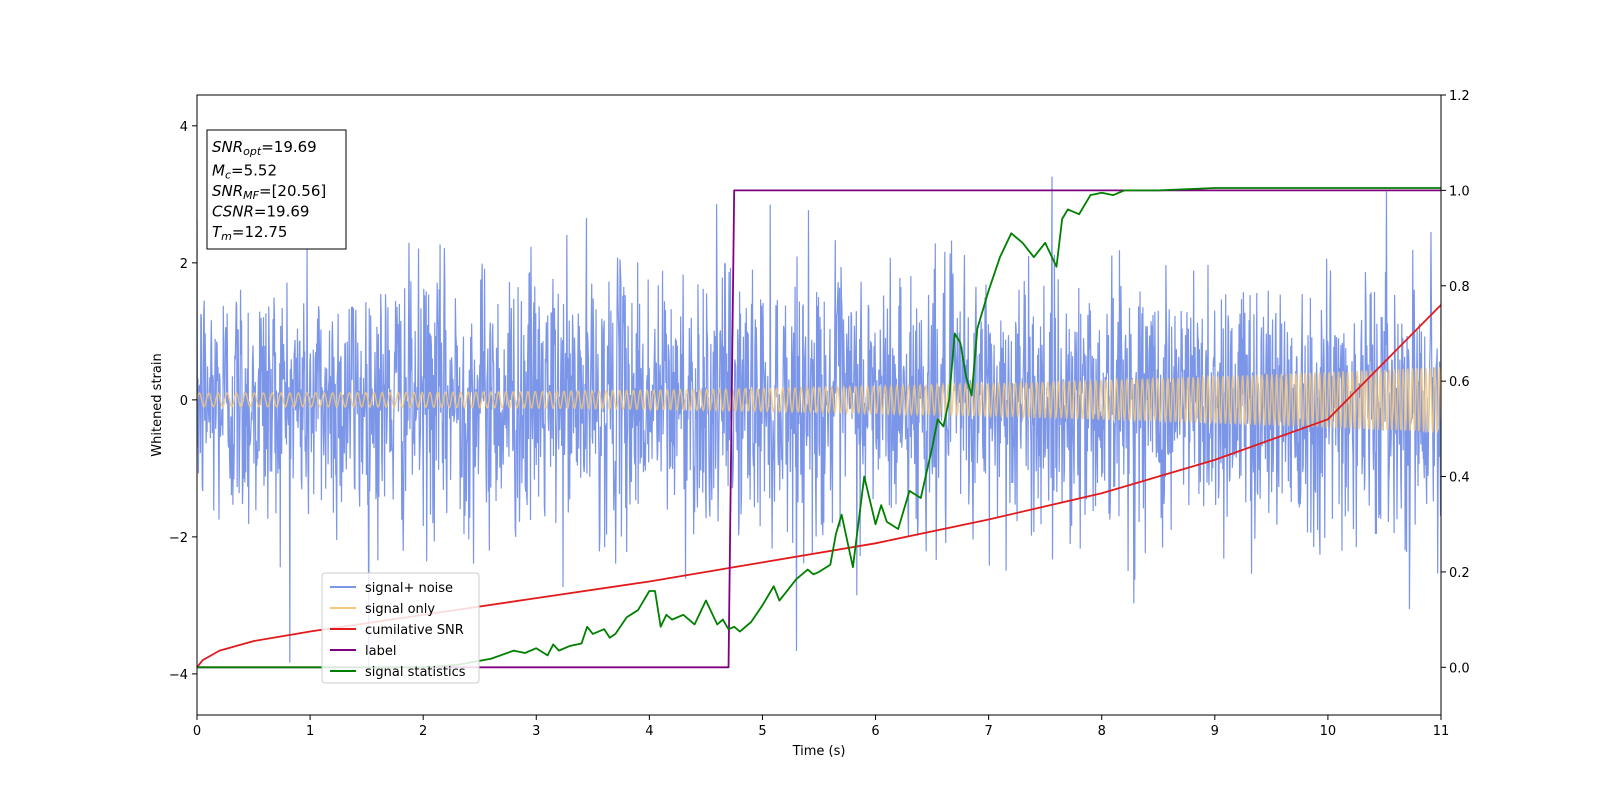 The width and height of the screenshot is (1600, 800). I want to click on y2-axis: 0.0 0.2 0.4 0.6 0.8 1.0 1.2, so click(1455, 382).